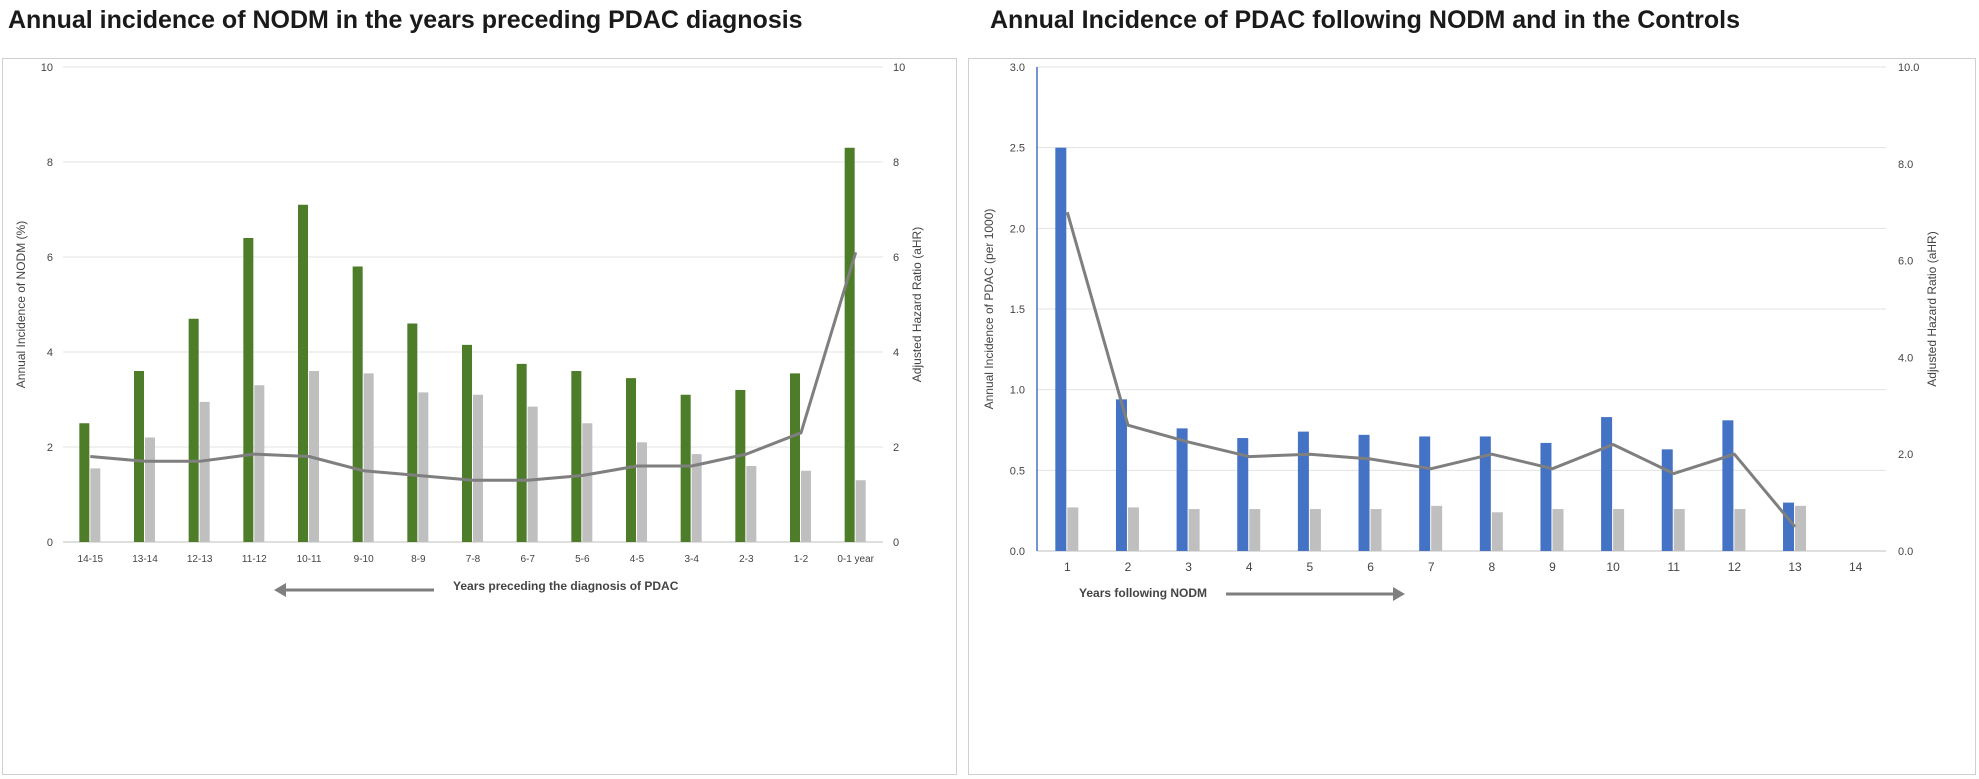  I want to click on y2-tick-label: 8, so click(896, 163).